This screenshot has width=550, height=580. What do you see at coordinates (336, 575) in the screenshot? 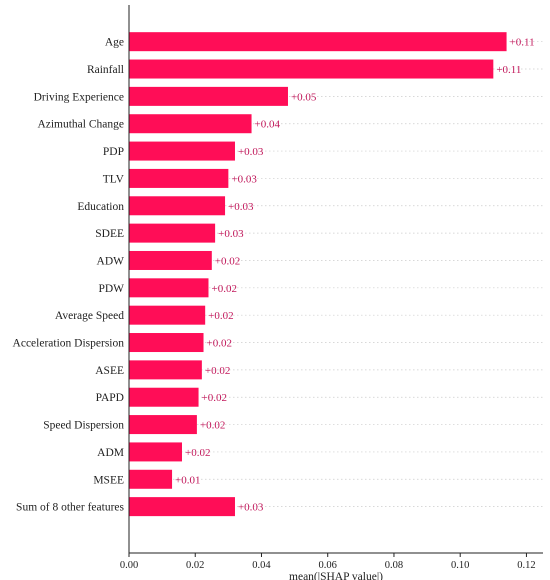
I see `x-axis-label: mean(|SHAP value|)` at bounding box center [336, 575].